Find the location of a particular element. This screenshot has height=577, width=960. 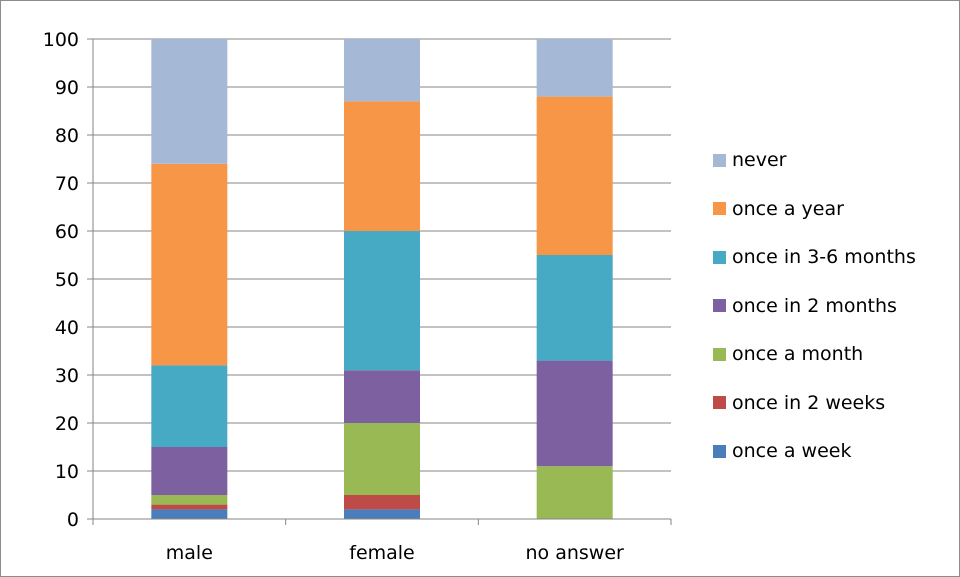

legend-label: never is located at coordinates (759, 160).